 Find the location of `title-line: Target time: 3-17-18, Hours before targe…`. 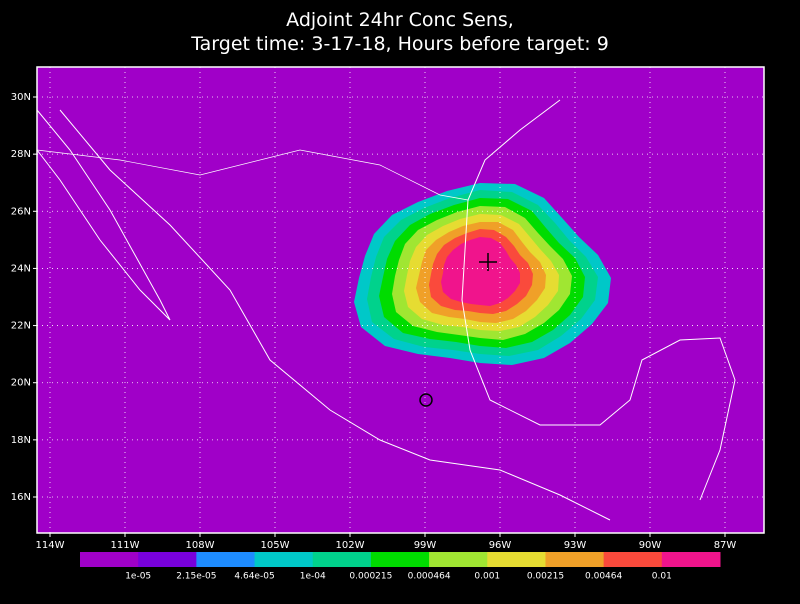

title-line: Target time: 3-17-18, Hours before targe… is located at coordinates (399, 44).